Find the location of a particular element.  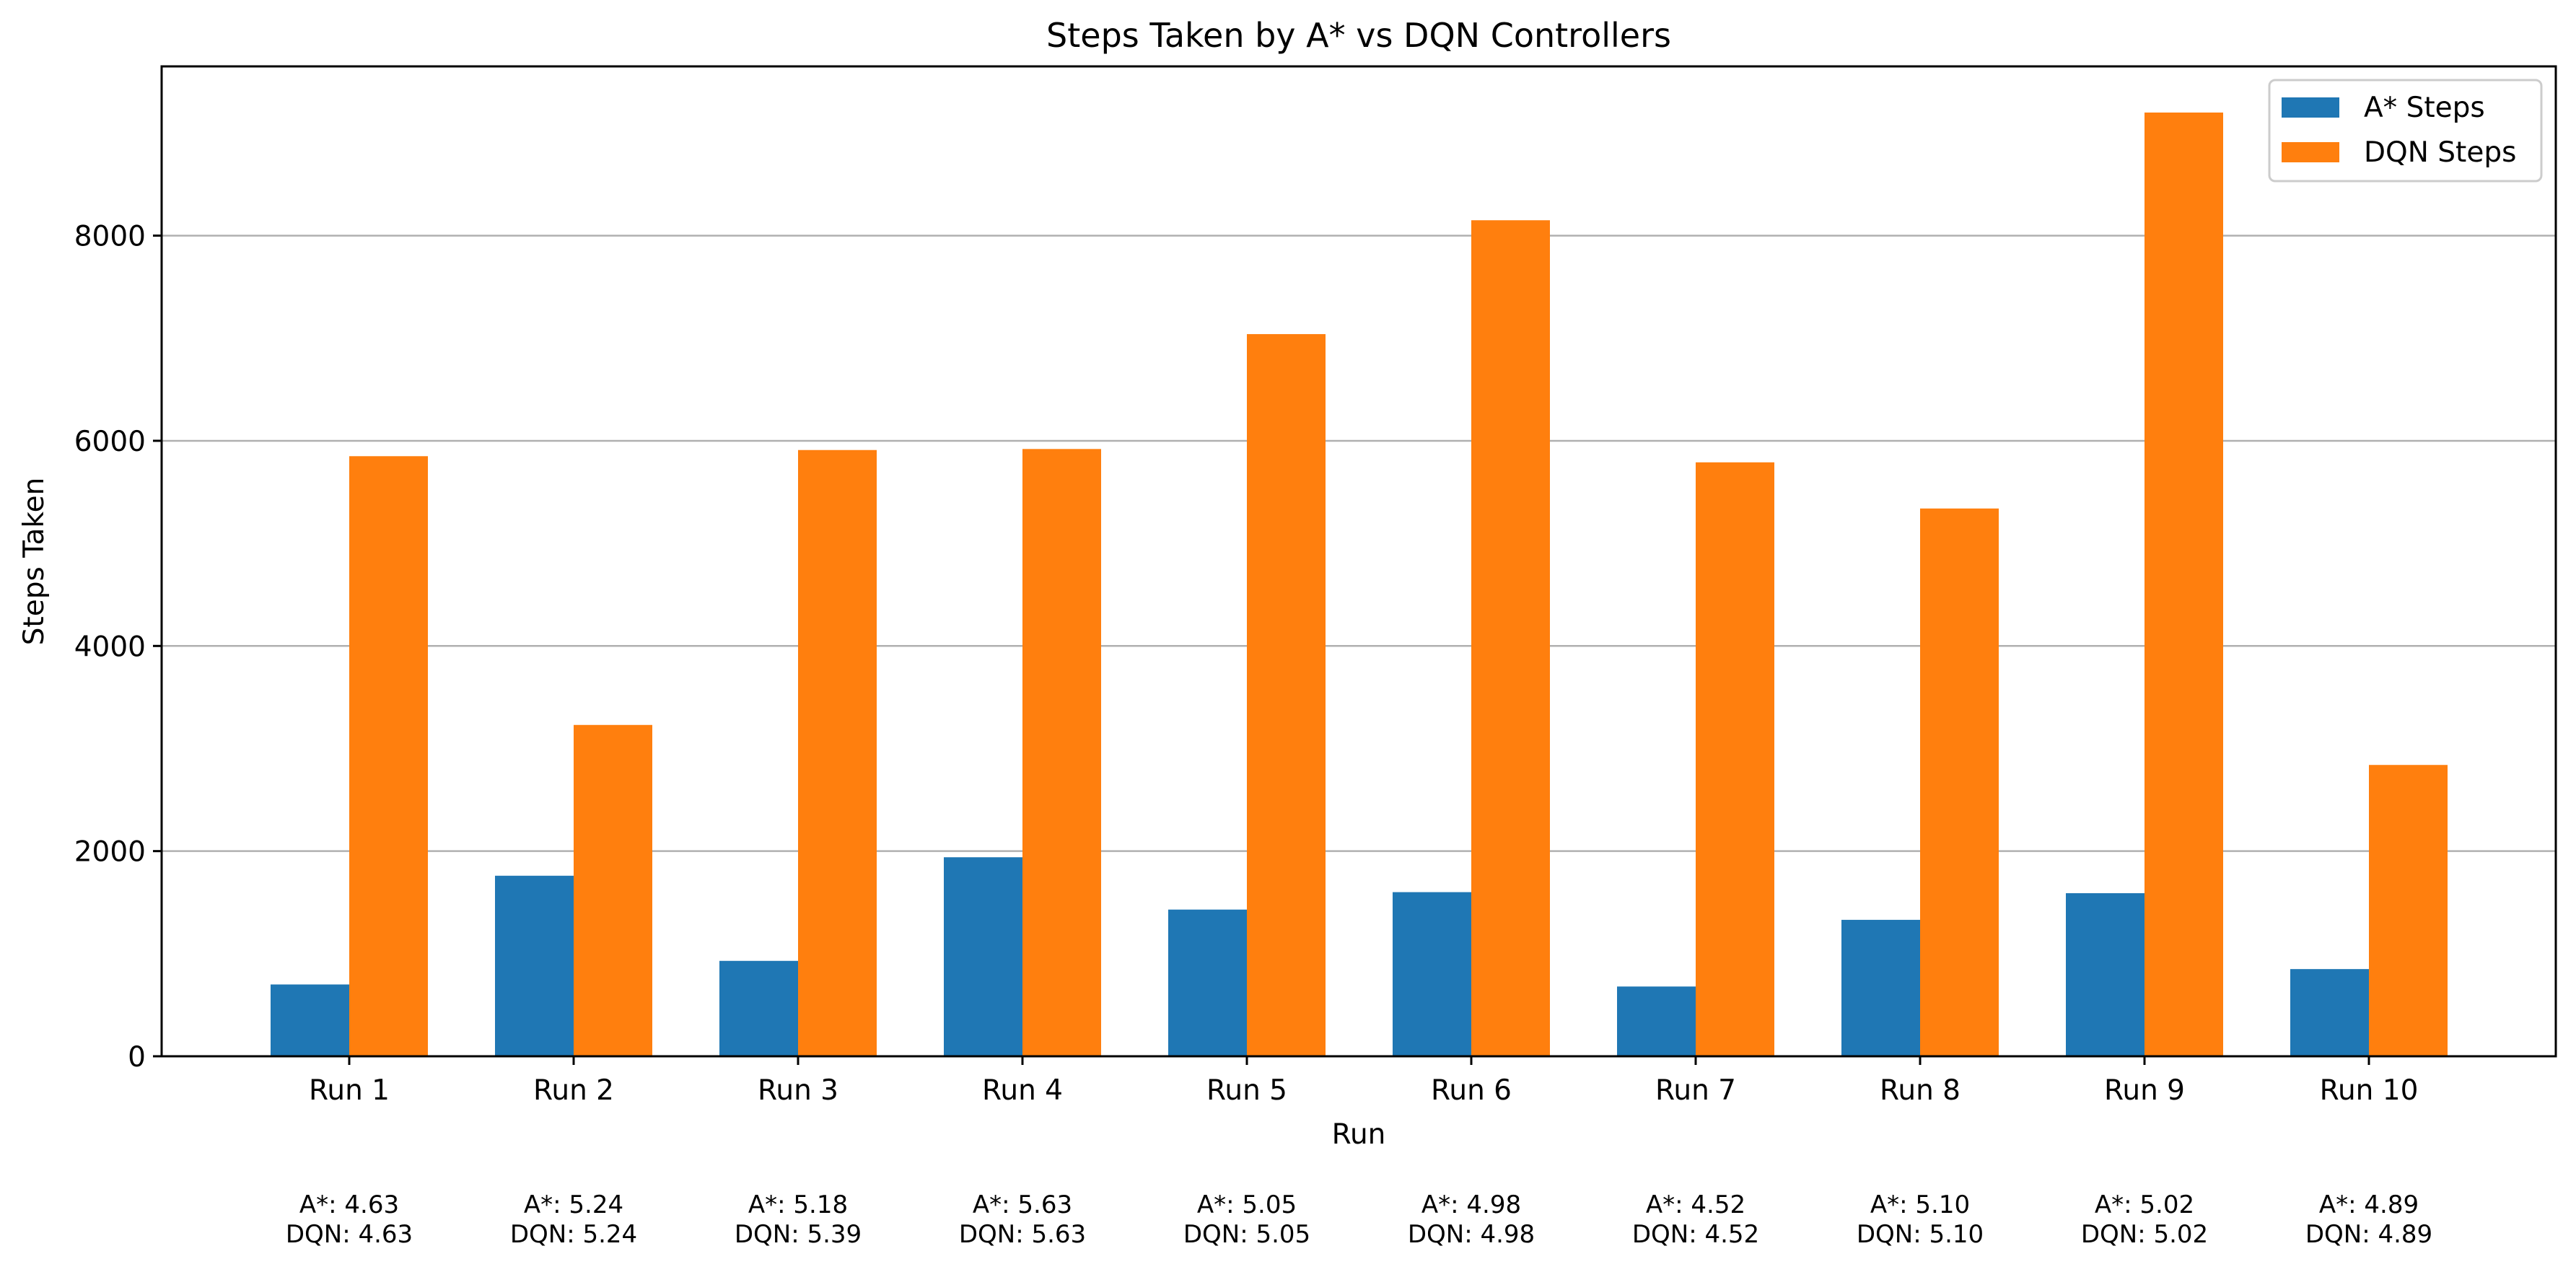

annotation-astar-8: A*: 5.10 is located at coordinates (1920, 1205).